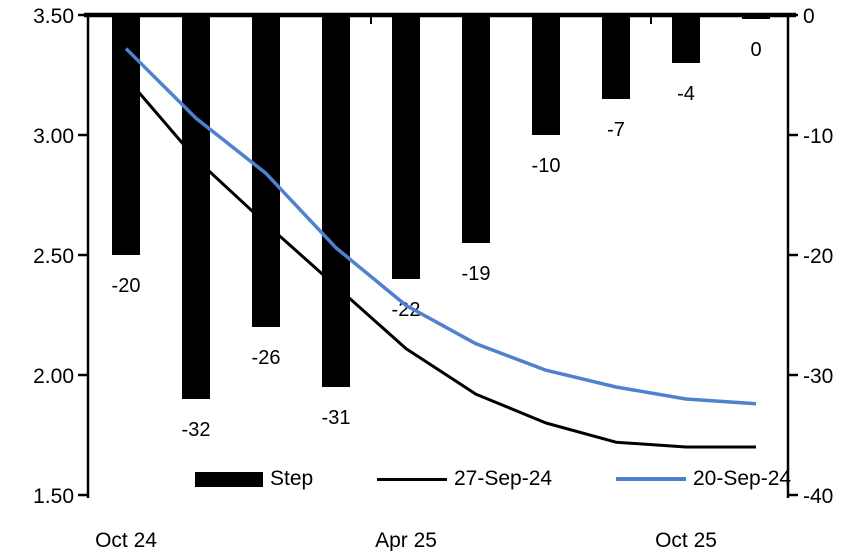 This screenshot has width=852, height=551. What do you see at coordinates (818, 496) in the screenshot?
I see `right-axis-tick-label: -40` at bounding box center [818, 496].